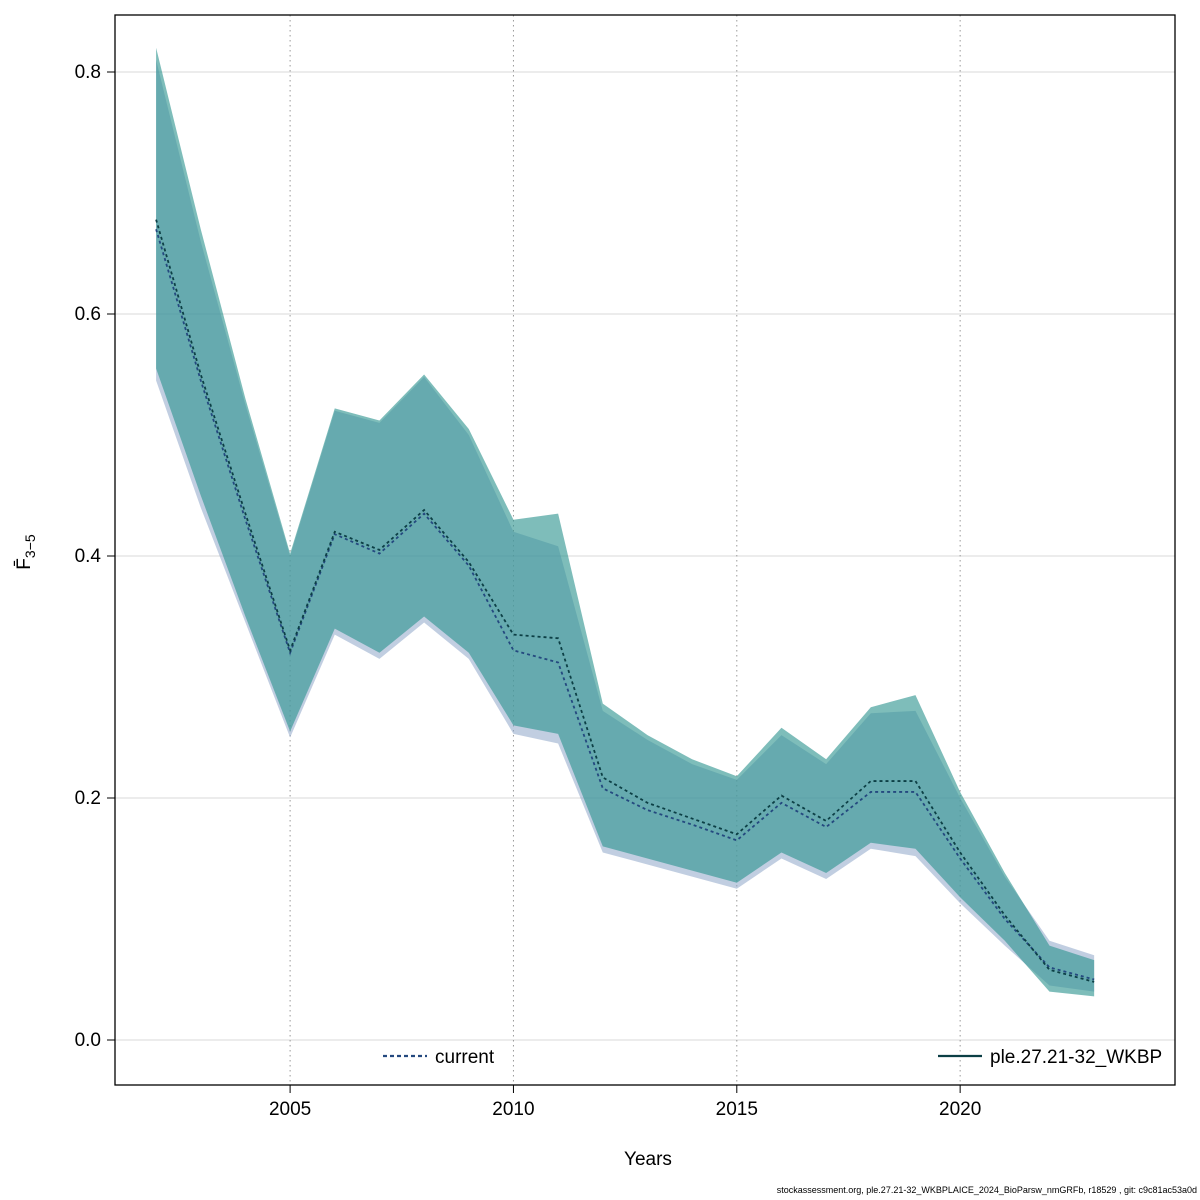 The width and height of the screenshot is (1200, 1200). What do you see at coordinates (737, 1109) in the screenshot?
I see `x-tick-label: 2015` at bounding box center [737, 1109].